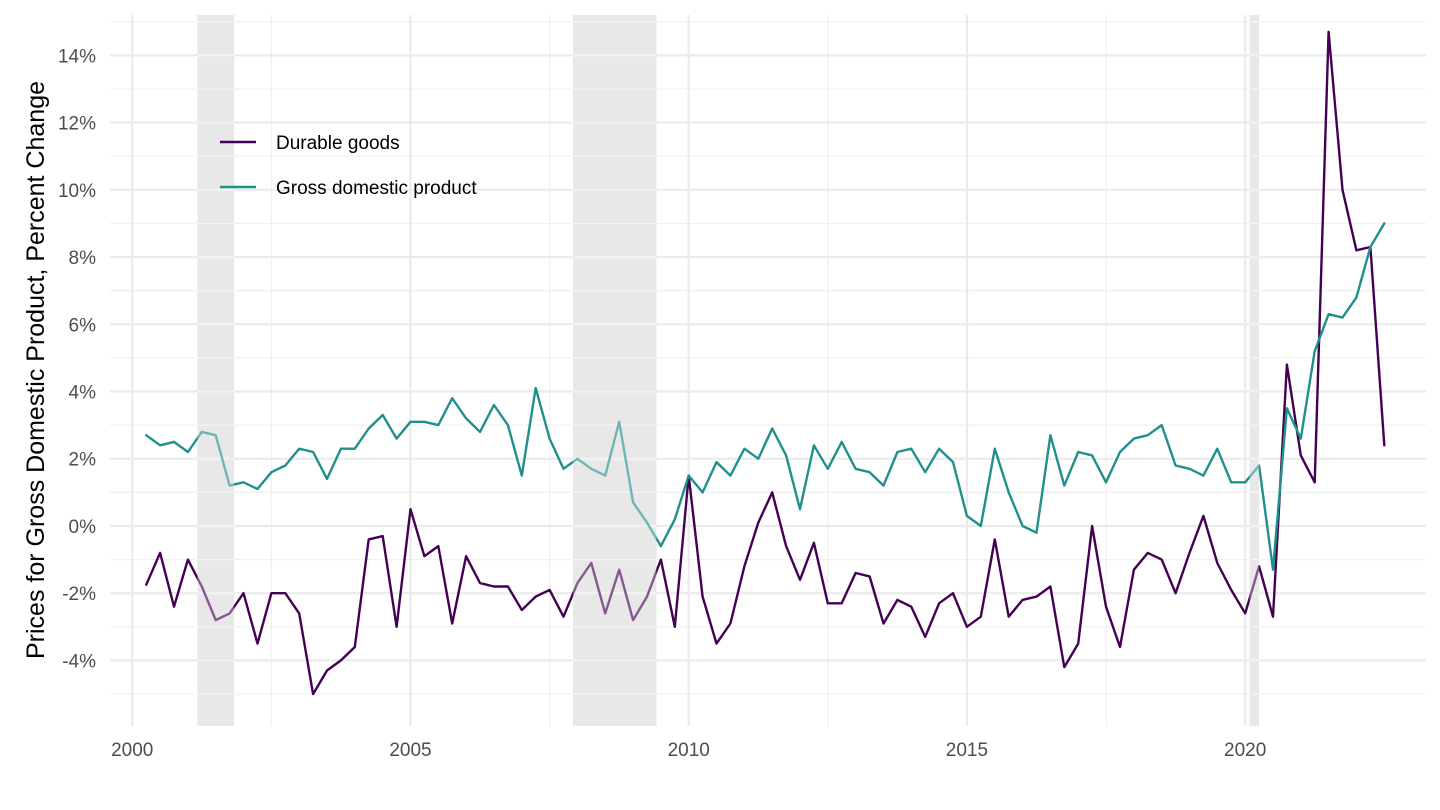 Image resolution: width=1440 pixels, height=810 pixels. I want to click on y-tick-label: 10%, so click(77, 191).